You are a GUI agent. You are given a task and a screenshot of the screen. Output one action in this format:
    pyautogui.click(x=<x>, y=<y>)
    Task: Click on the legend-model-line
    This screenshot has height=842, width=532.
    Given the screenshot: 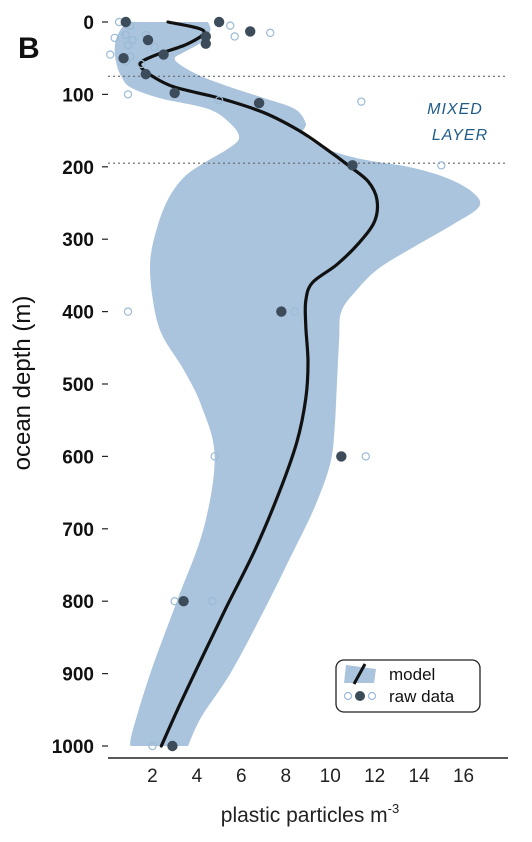 What is the action you would take?
    pyautogui.click(x=359, y=674)
    